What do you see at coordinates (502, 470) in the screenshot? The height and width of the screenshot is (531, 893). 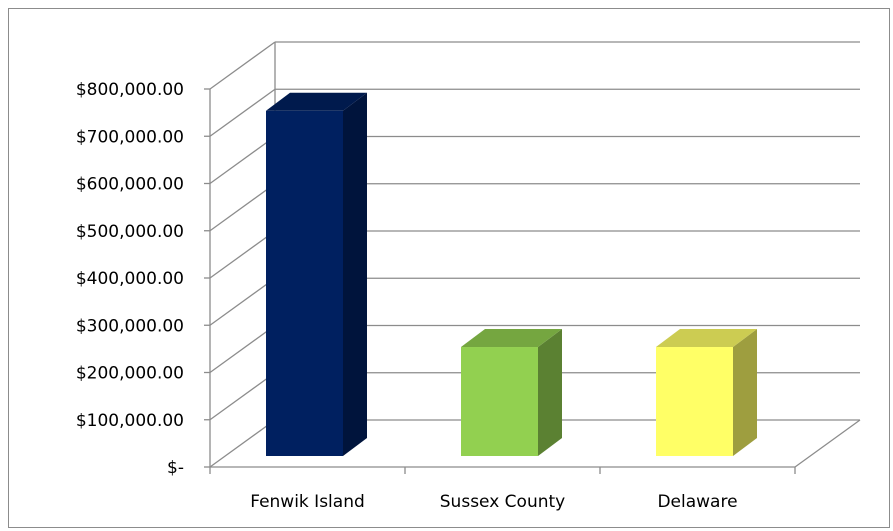 I see `x-axis` at bounding box center [502, 470].